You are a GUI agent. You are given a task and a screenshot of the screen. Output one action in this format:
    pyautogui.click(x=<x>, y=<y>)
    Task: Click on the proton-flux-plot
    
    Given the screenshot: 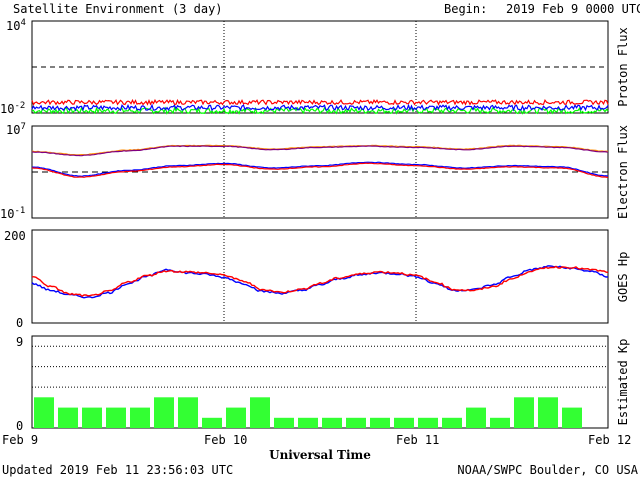 What is the action you would take?
    pyautogui.click(x=320, y=90)
    